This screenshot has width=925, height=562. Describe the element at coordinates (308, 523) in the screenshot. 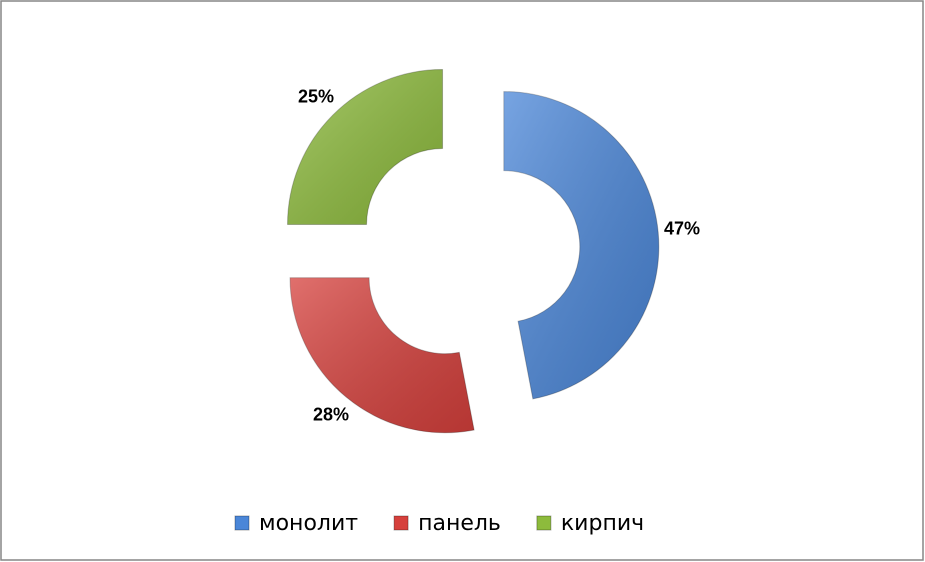

I see `legend-label: монолит` at that location.